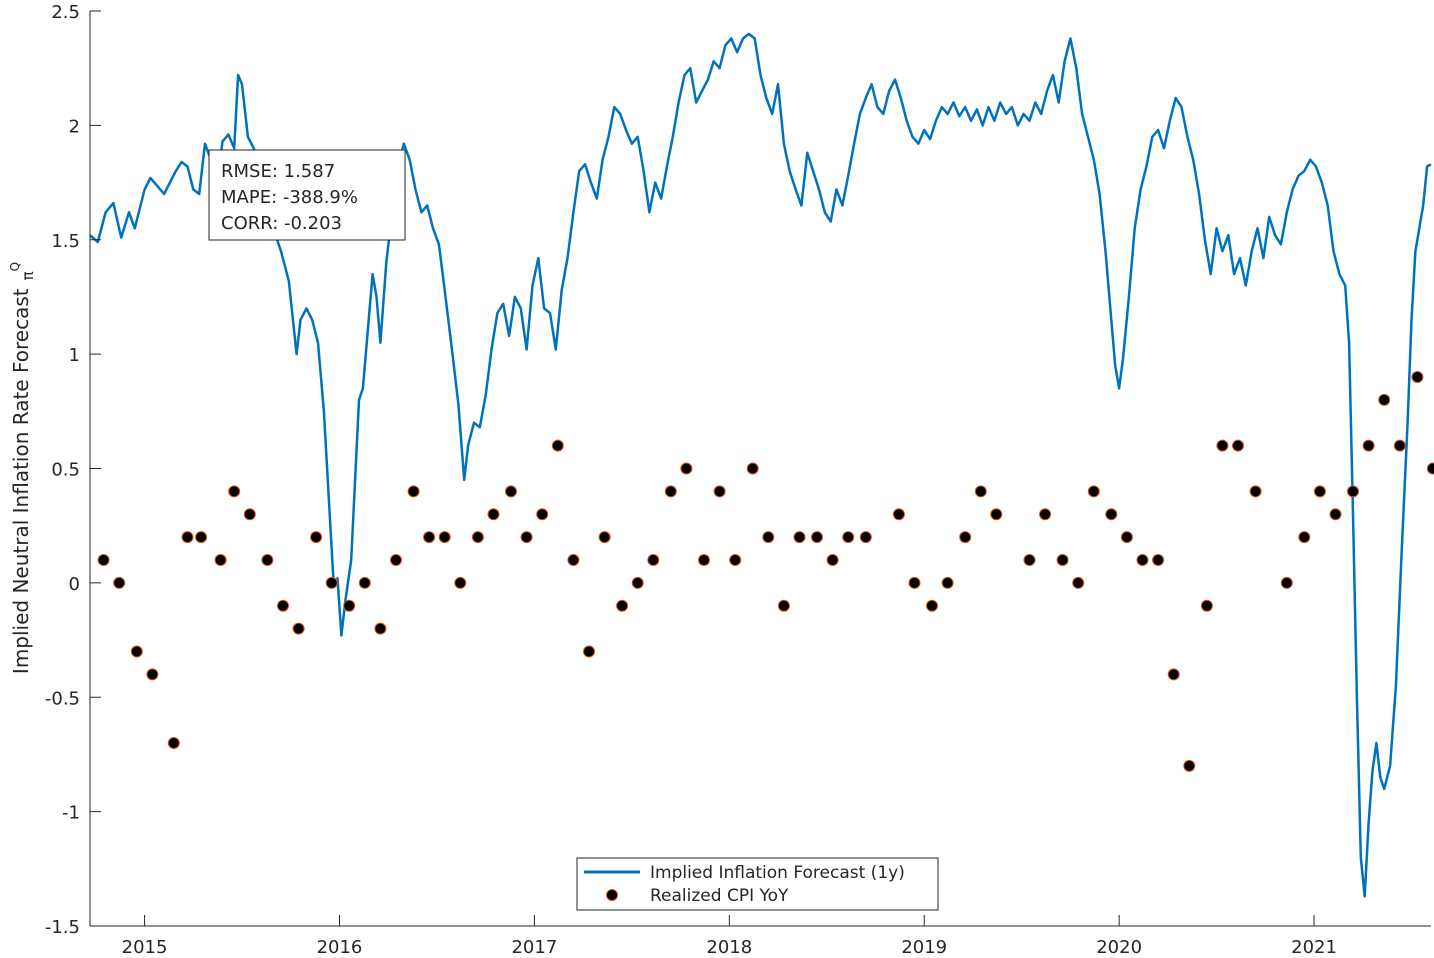  What do you see at coordinates (278, 171) in the screenshot?
I see `stats-rmse: RMSE: 1.587` at bounding box center [278, 171].